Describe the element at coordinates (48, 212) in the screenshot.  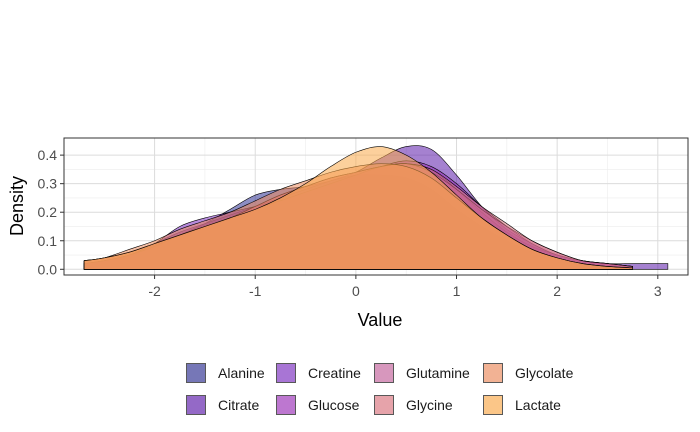
I see `y-tick-label: 0.2` at that location.